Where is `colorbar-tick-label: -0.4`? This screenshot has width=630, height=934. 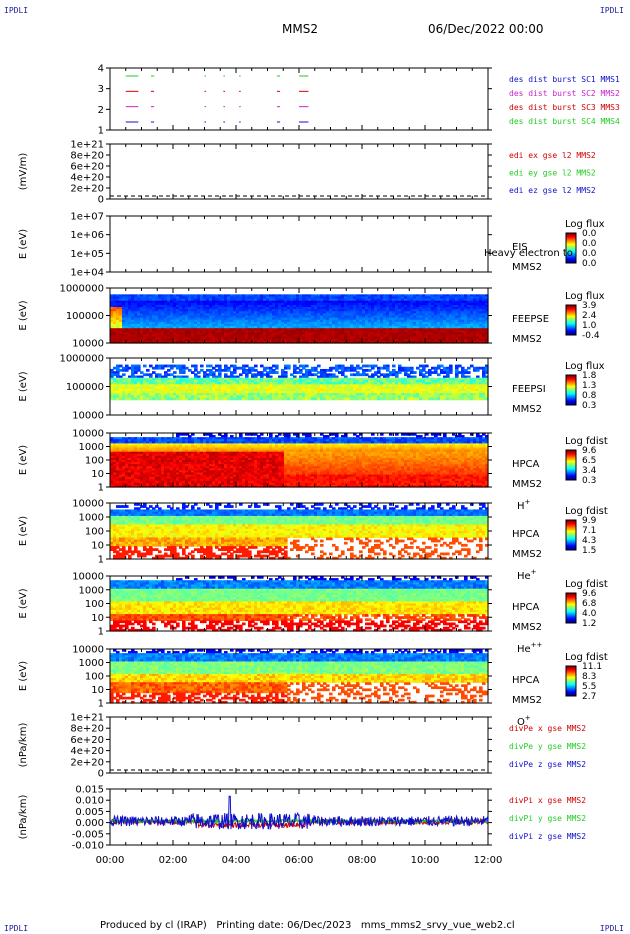
colorbar-tick-label: -0.4 is located at coordinates (591, 336).